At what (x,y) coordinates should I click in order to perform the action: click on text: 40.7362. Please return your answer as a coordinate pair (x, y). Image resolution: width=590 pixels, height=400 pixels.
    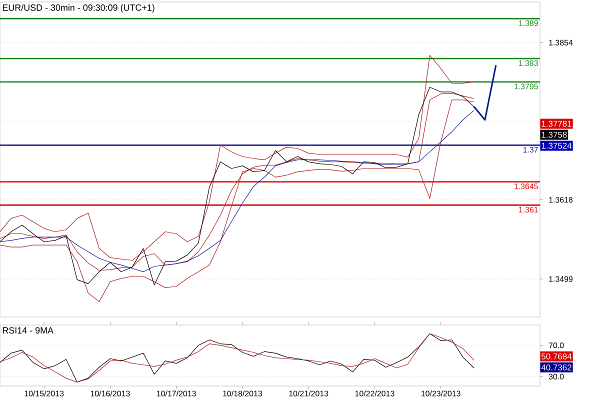
    Looking at the image, I should click on (556, 367).